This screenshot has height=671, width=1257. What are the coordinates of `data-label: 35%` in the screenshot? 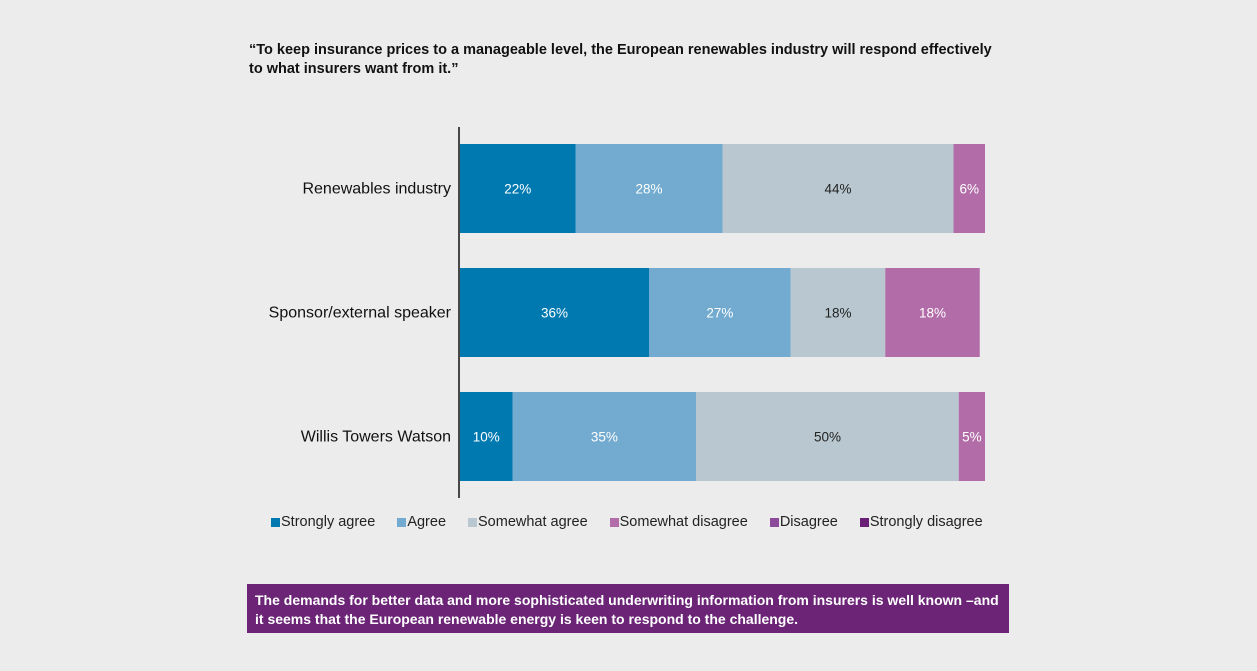 It's located at (604, 437).